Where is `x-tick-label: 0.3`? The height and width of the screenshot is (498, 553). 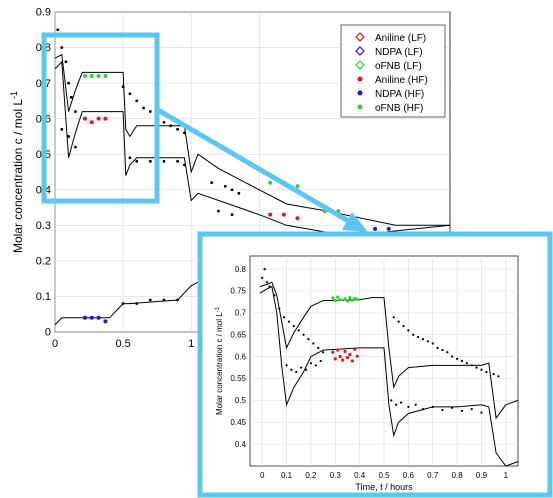
x-tick-label: 0.3 is located at coordinates (336, 475).